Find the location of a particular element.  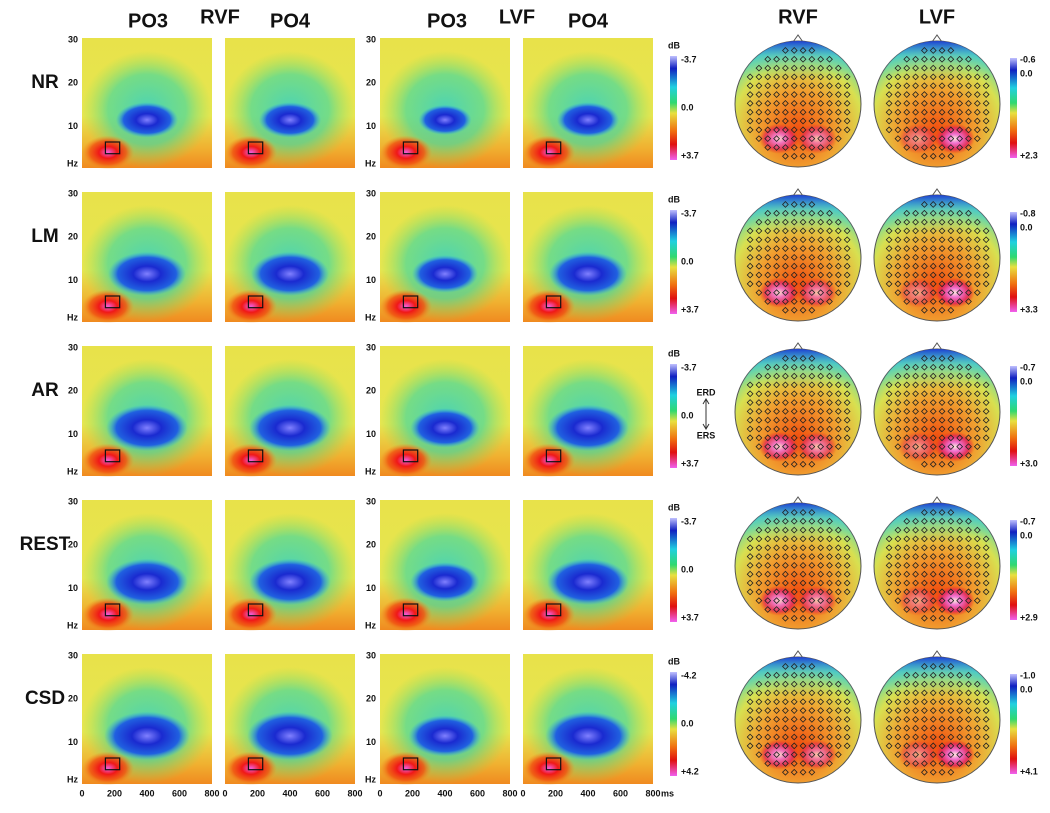

tf-map is located at coordinates (445, 720).